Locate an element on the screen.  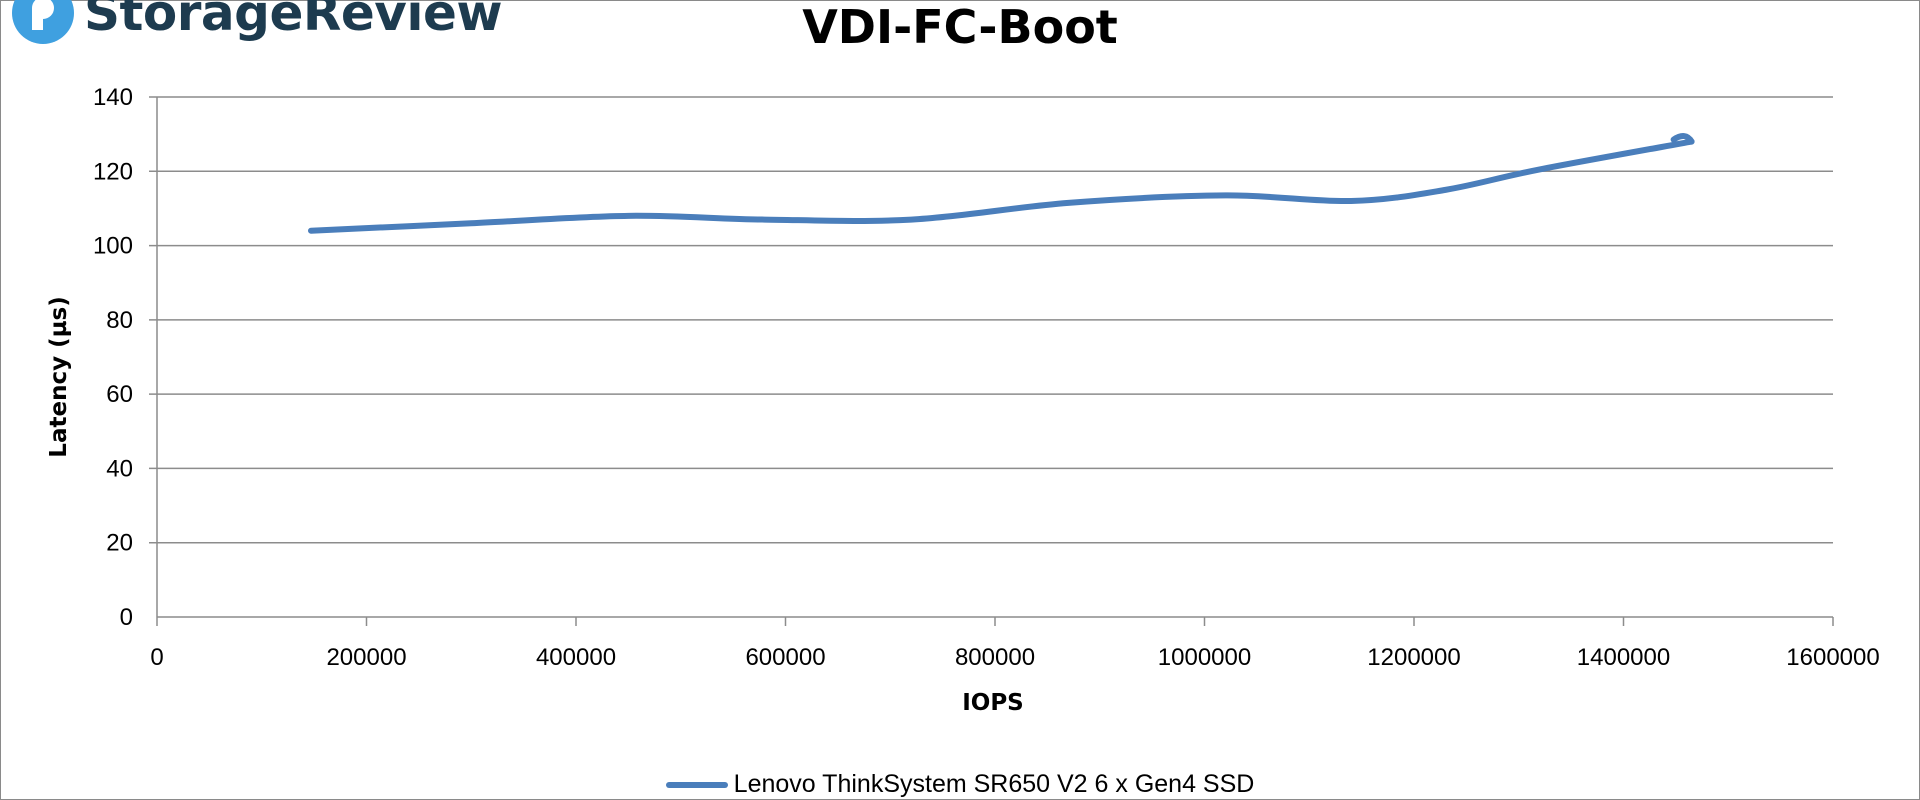
x-tick-label: 400000 is located at coordinates (576, 657).